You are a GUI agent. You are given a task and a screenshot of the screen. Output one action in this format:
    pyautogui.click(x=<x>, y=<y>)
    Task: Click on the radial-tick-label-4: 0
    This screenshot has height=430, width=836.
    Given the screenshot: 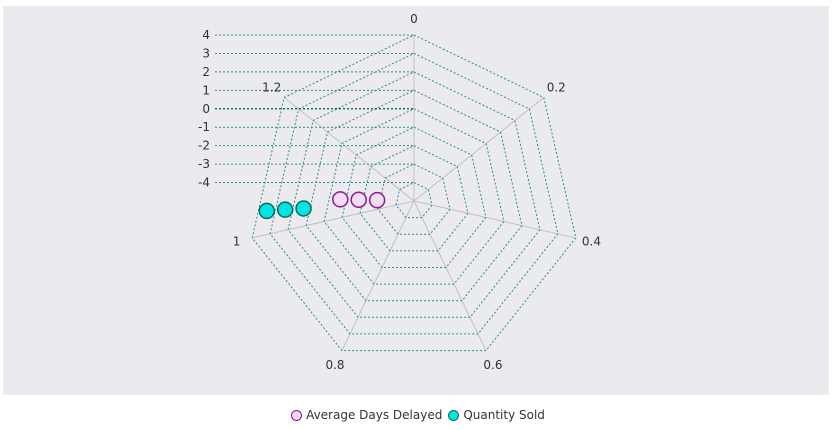 What is the action you would take?
    pyautogui.click(x=206, y=109)
    